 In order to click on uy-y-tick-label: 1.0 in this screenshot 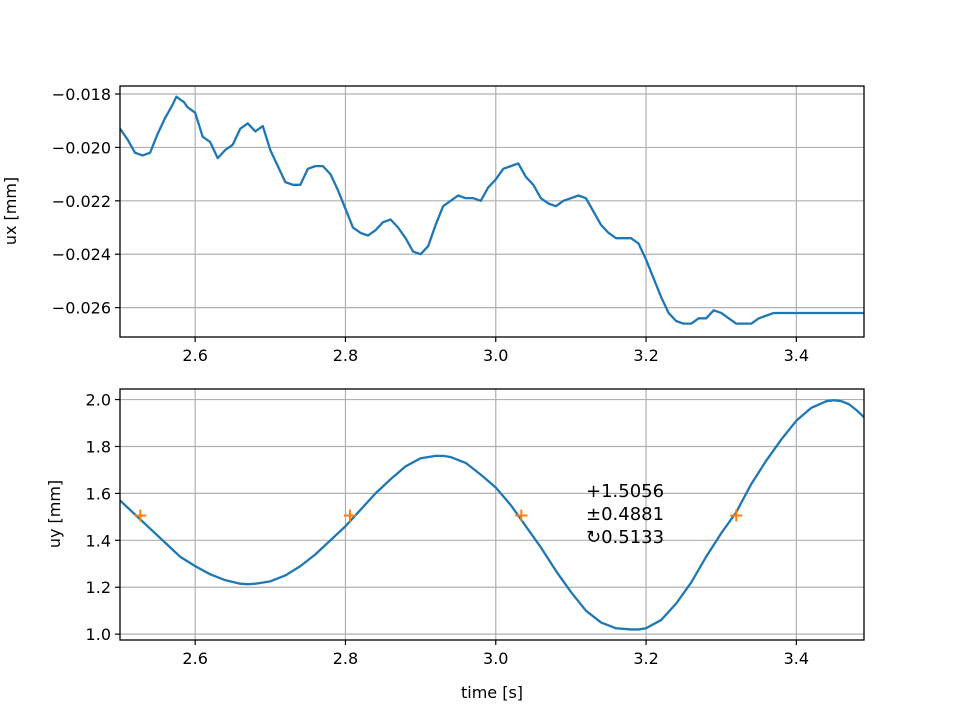, I will do `click(98, 634)`.